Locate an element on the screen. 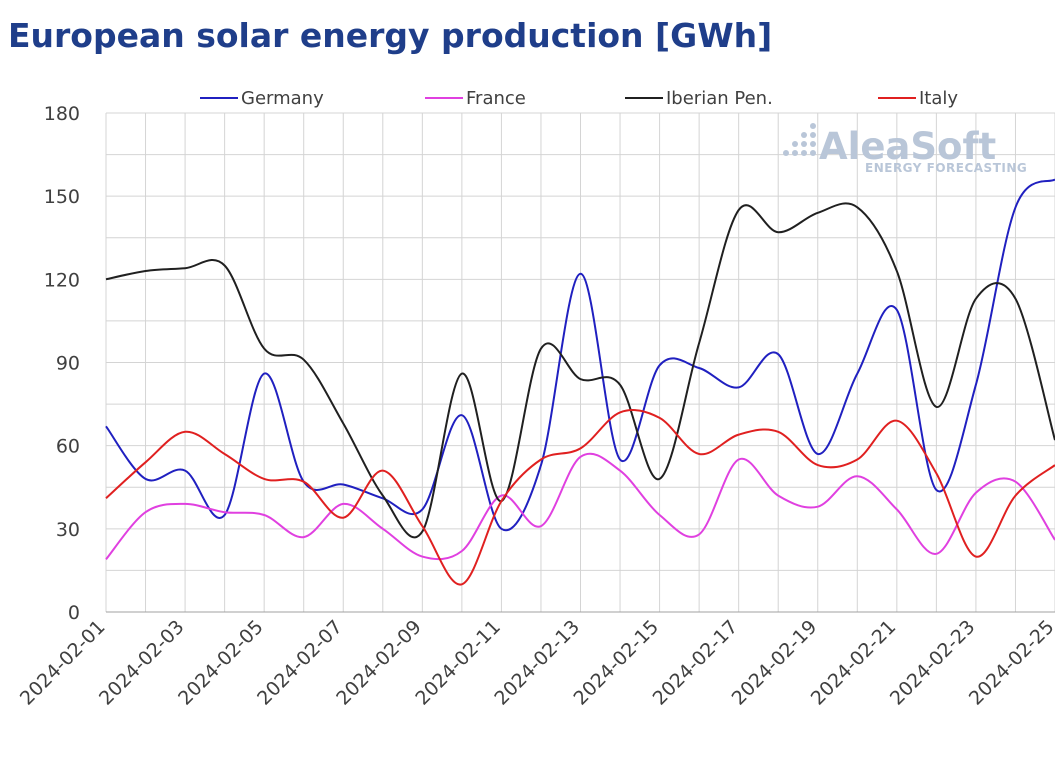 The width and height of the screenshot is (1055, 761). y-tick-label: 30 is located at coordinates (68, 530).